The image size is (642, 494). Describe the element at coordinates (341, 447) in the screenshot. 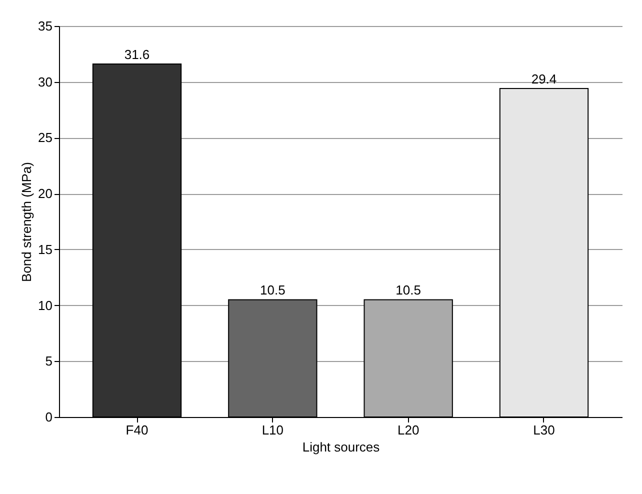

I see `x-axis-title: Light sources` at that location.